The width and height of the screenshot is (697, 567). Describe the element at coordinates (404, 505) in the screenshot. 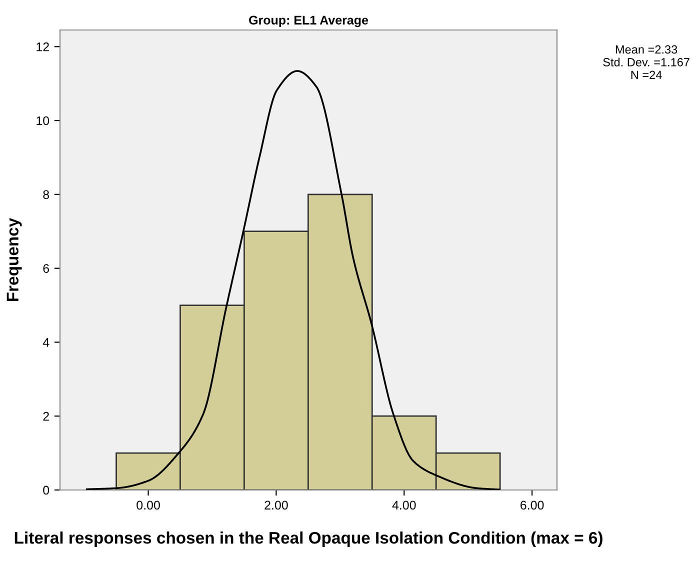

I see `x-tick-label: 4.00` at that location.